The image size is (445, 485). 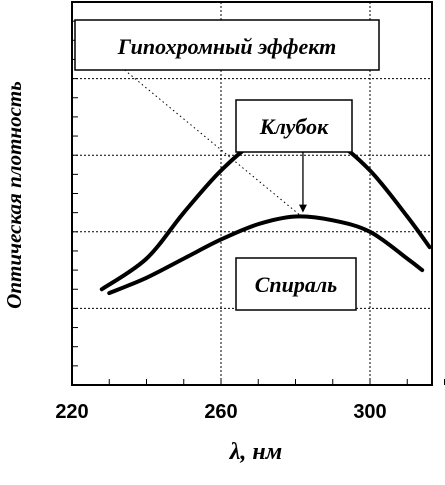 I want to click on coil-label: Клубок, so click(x=294, y=126).